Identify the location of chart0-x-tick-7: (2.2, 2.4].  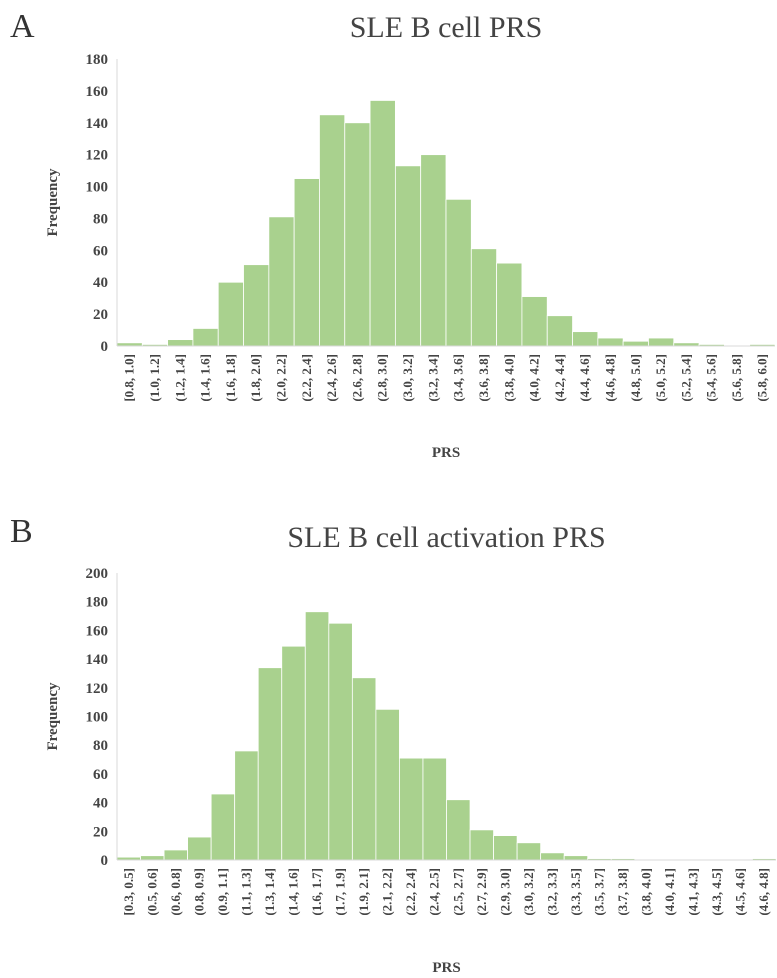
(306, 378).